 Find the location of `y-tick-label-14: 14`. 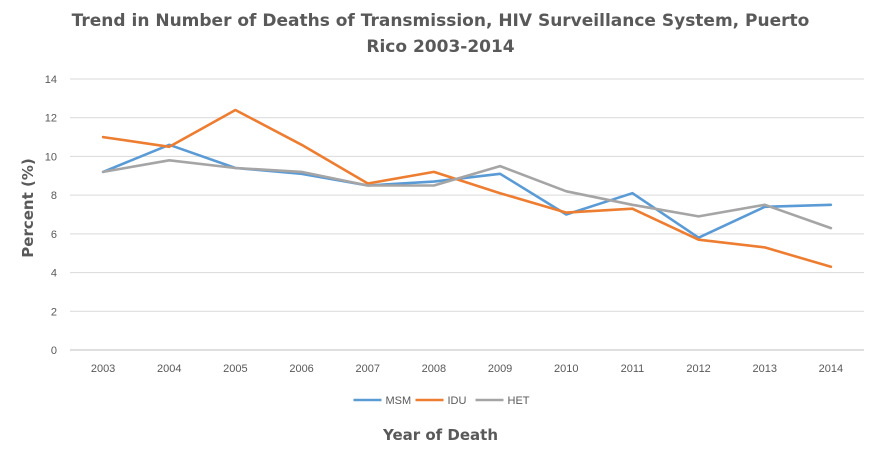

y-tick-label-14: 14 is located at coordinates (51, 80).